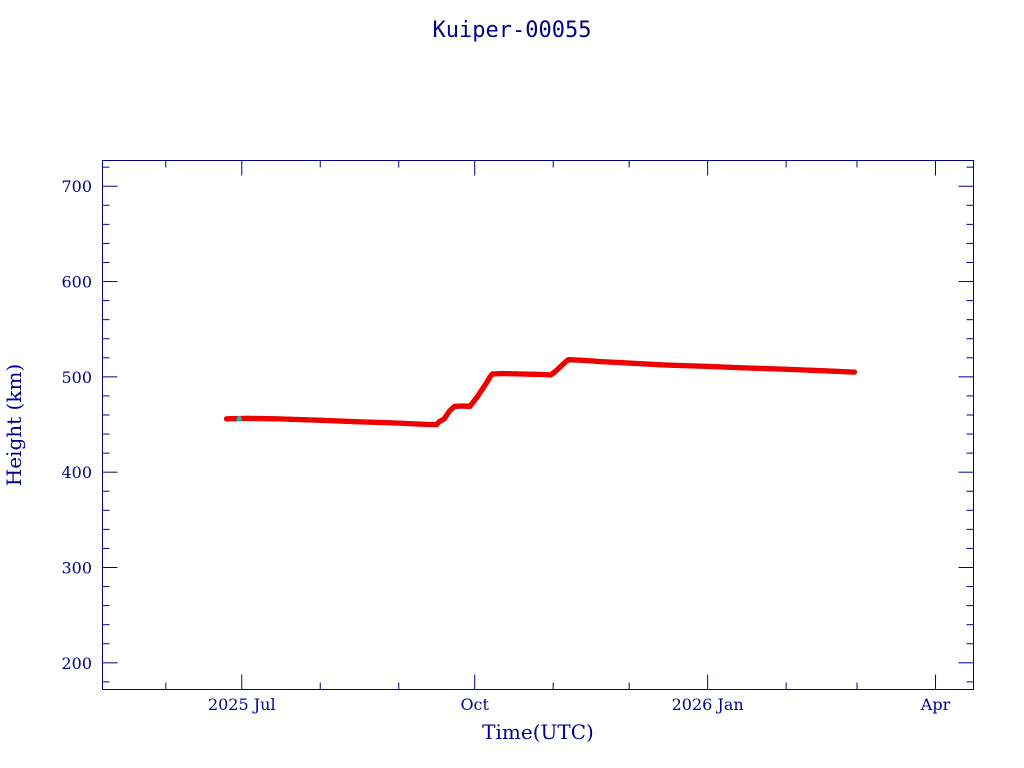 This screenshot has width=1024, height=768. I want to click on x-tick-label: Apr, so click(935, 704).